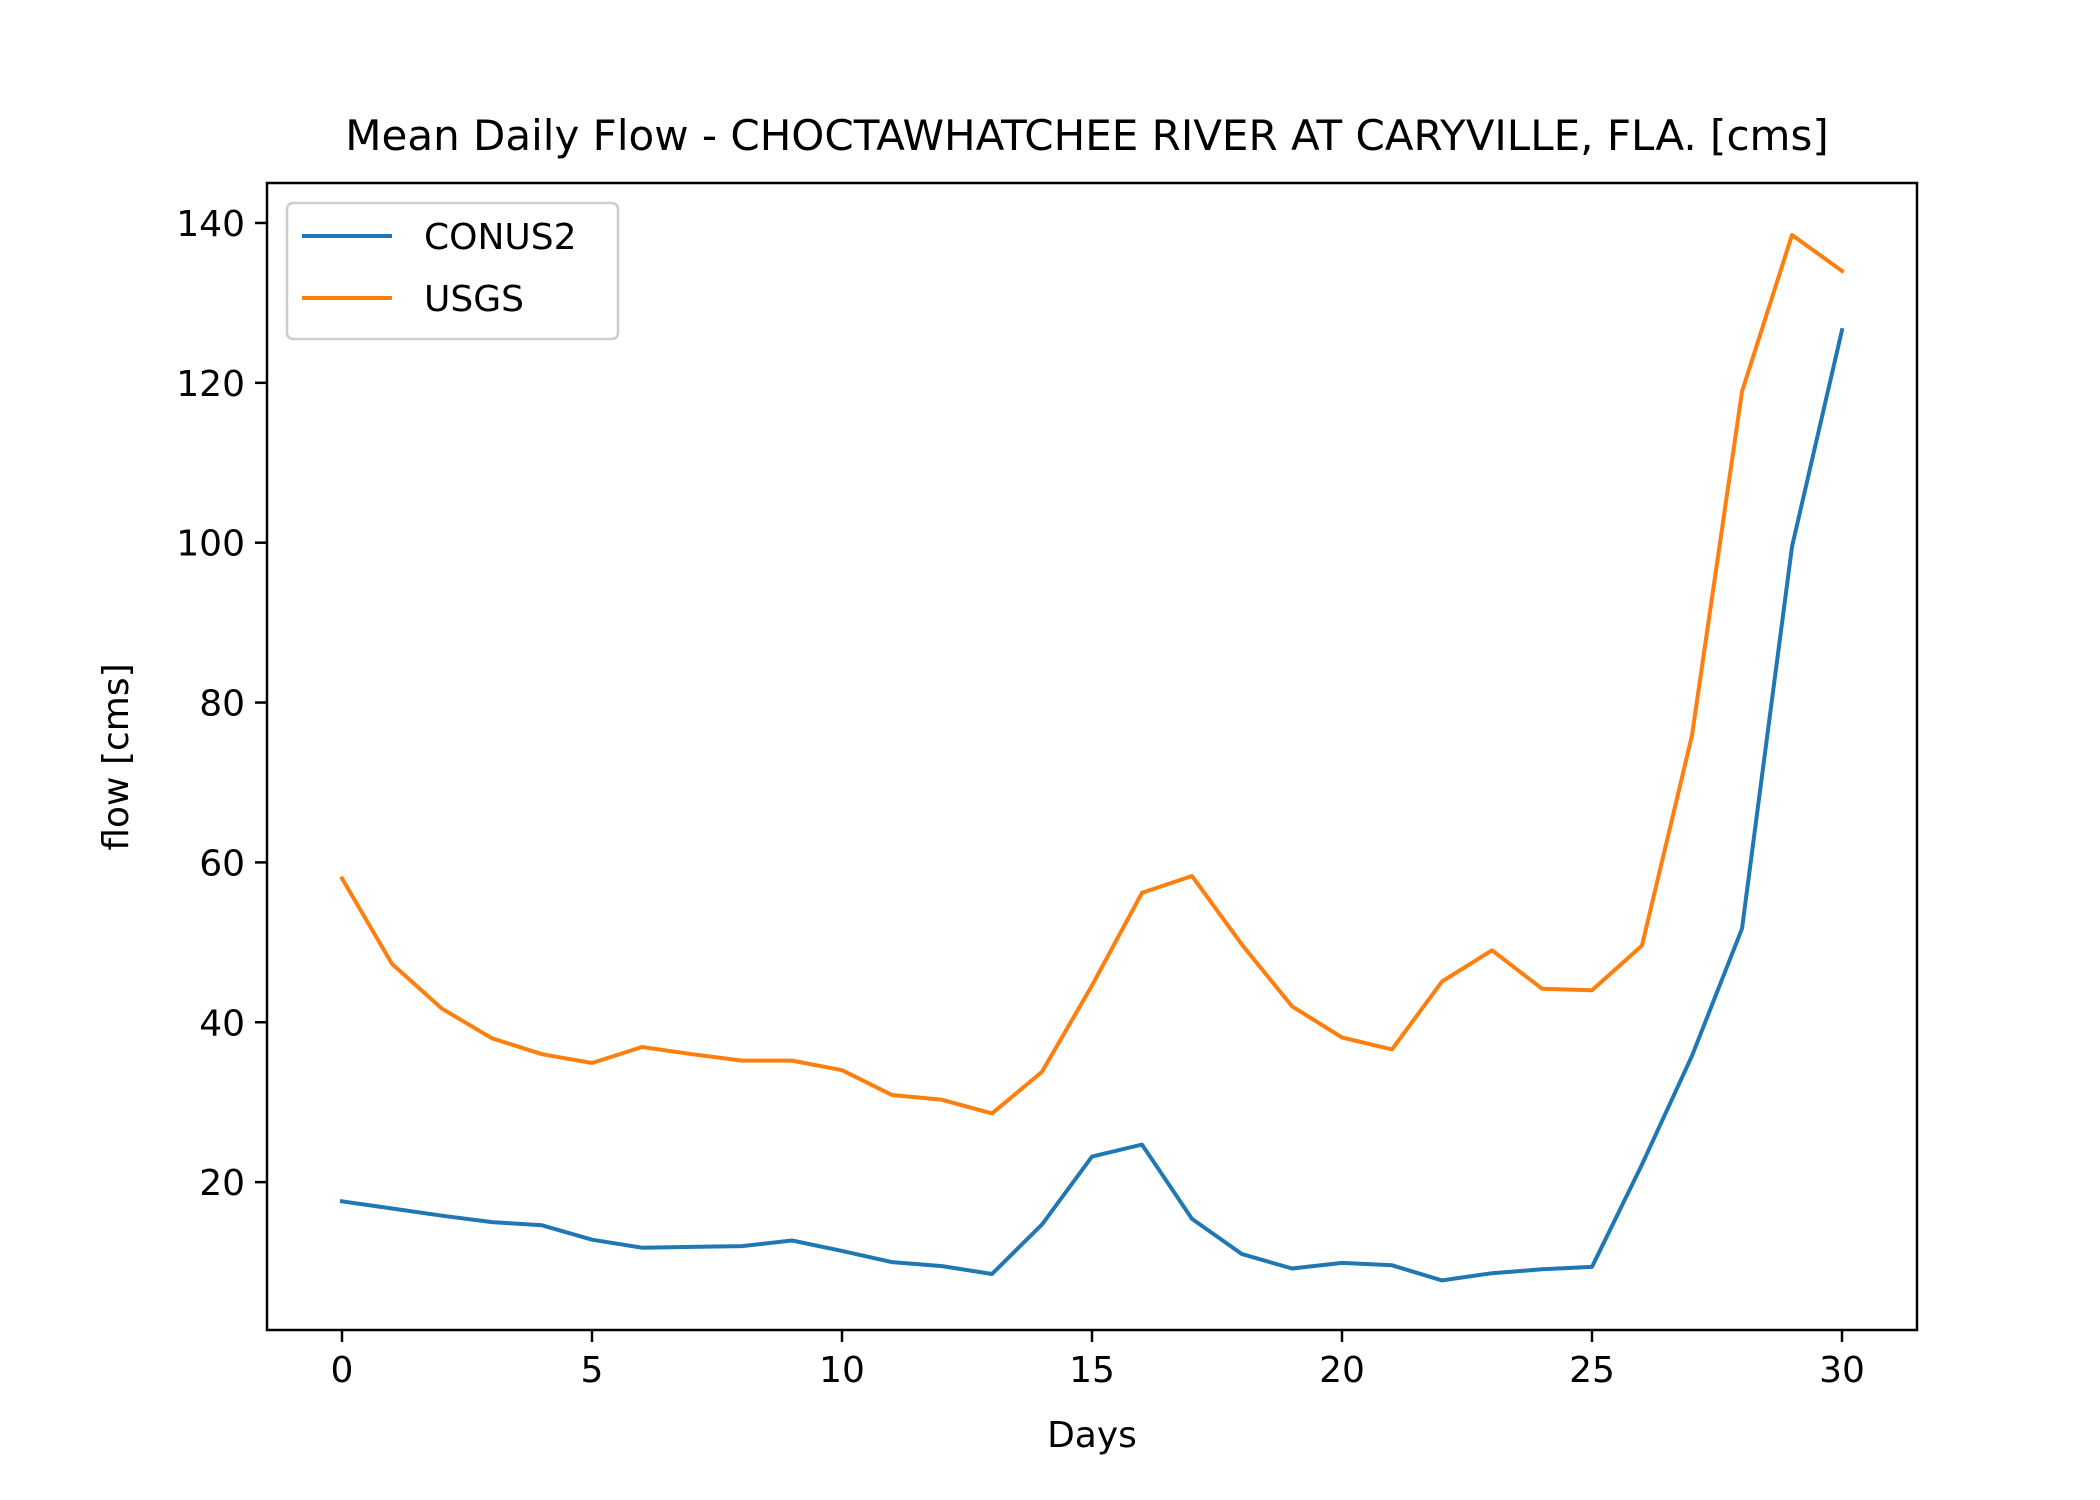  What do you see at coordinates (592, 1370) in the screenshot?
I see `x-tick-label: 5` at bounding box center [592, 1370].